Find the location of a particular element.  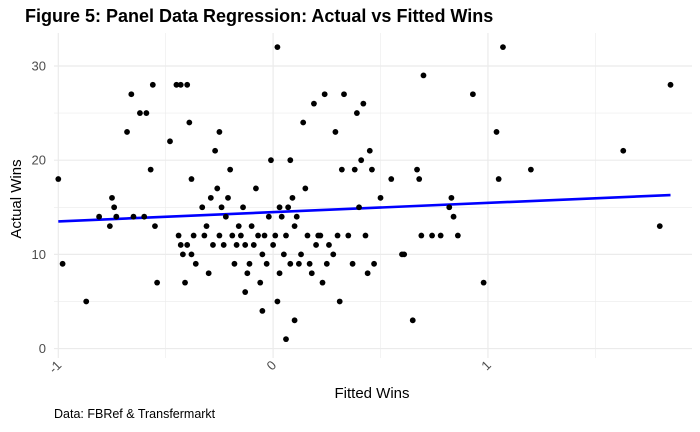

x-tick-label: -1 is located at coordinates (55, 367).